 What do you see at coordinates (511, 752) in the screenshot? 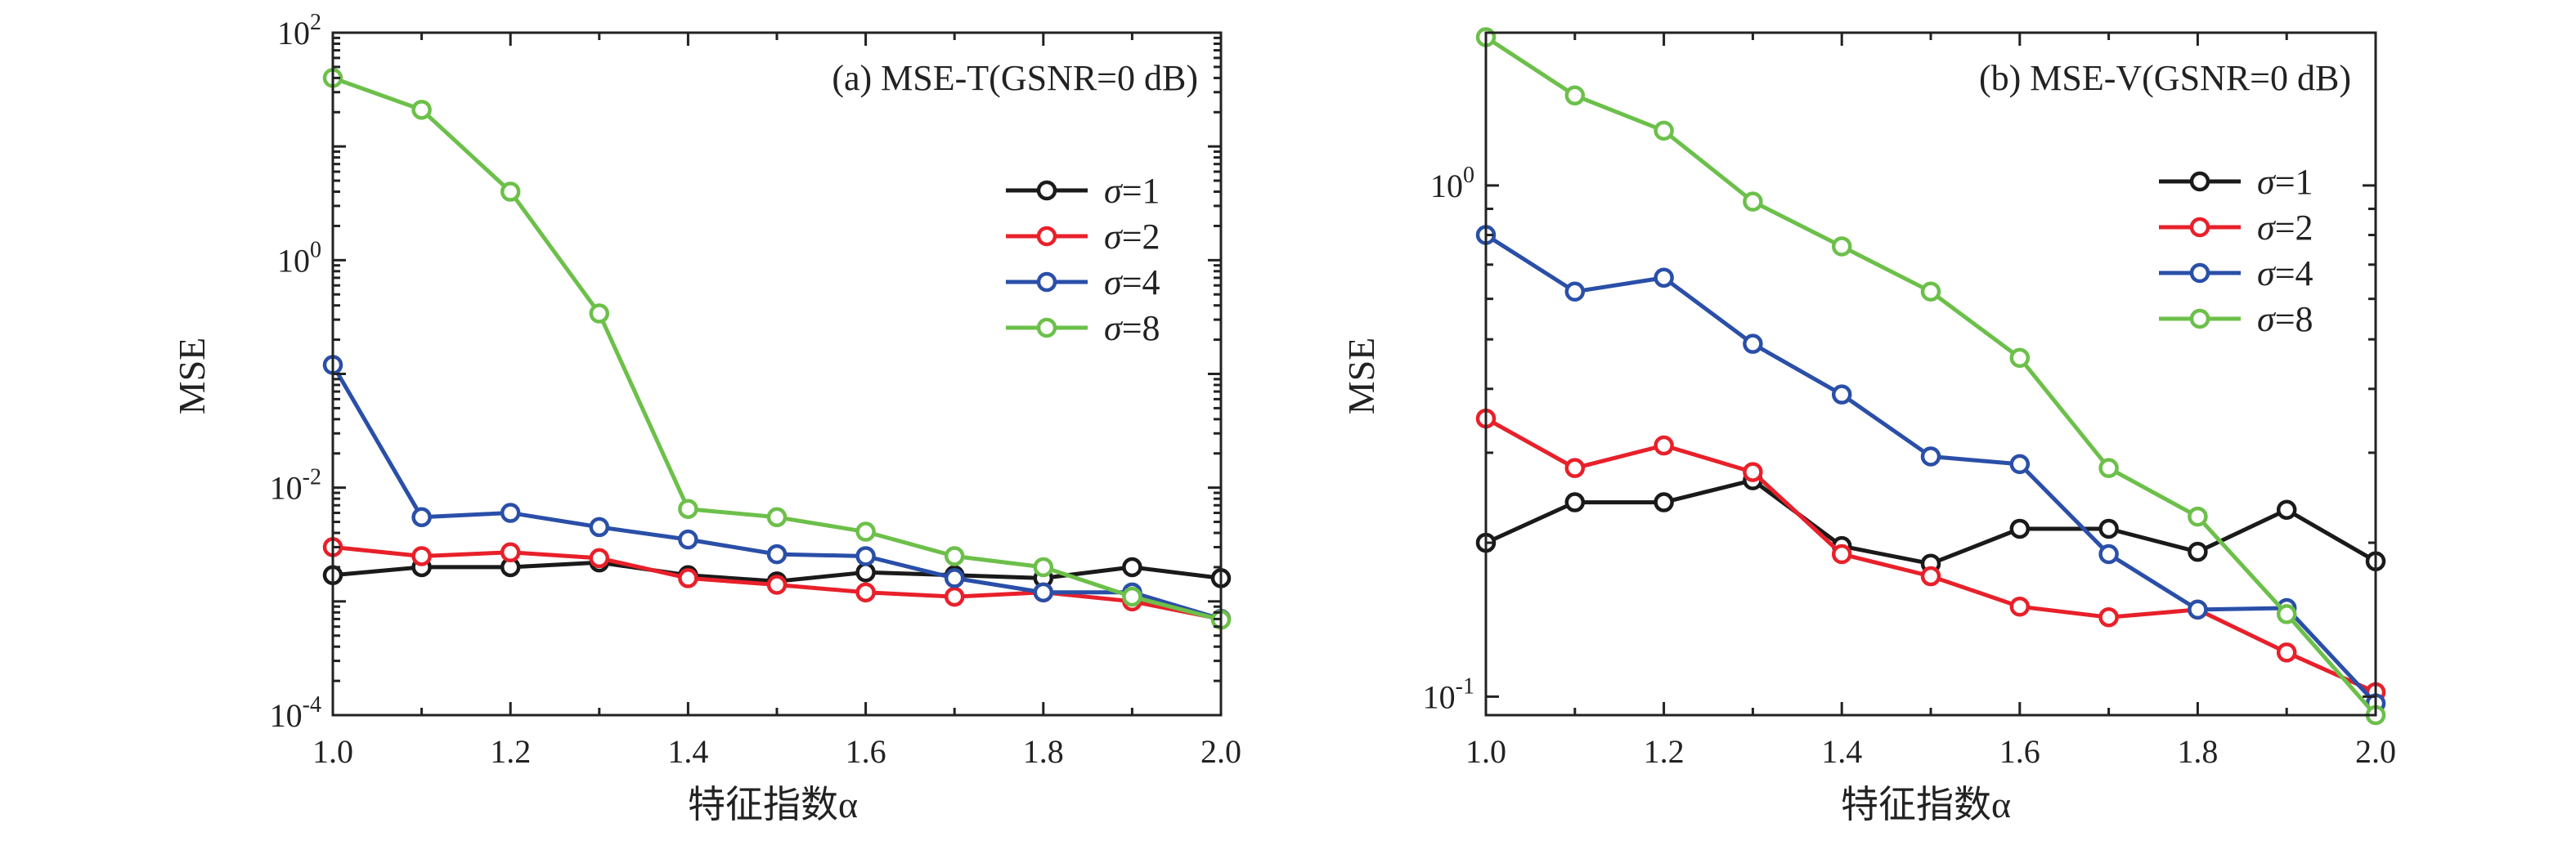
I see `a-xtick-label-1: 1.2` at bounding box center [511, 752].